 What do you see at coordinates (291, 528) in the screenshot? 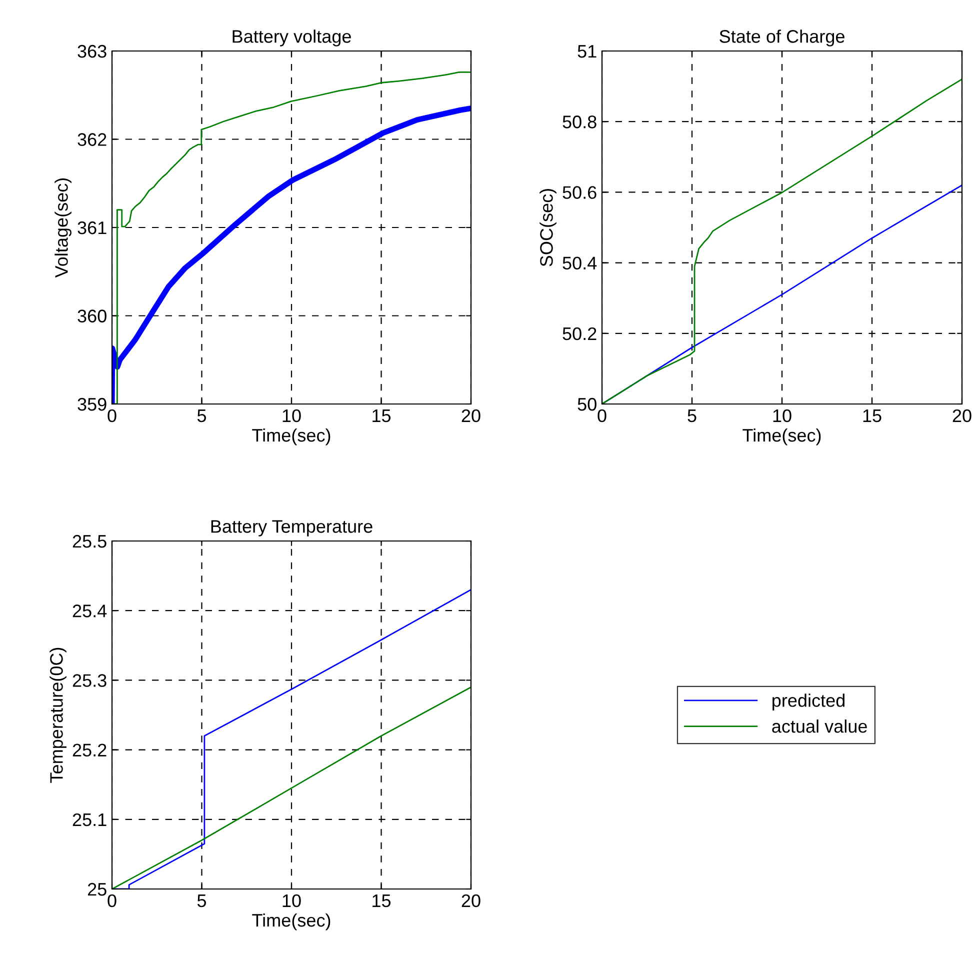
I see `chart-title: Battery Temperature` at bounding box center [291, 528].